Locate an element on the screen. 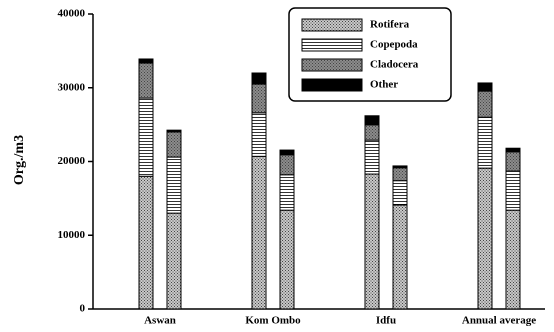  y-tick-label: 40000 is located at coordinates (72, 14).